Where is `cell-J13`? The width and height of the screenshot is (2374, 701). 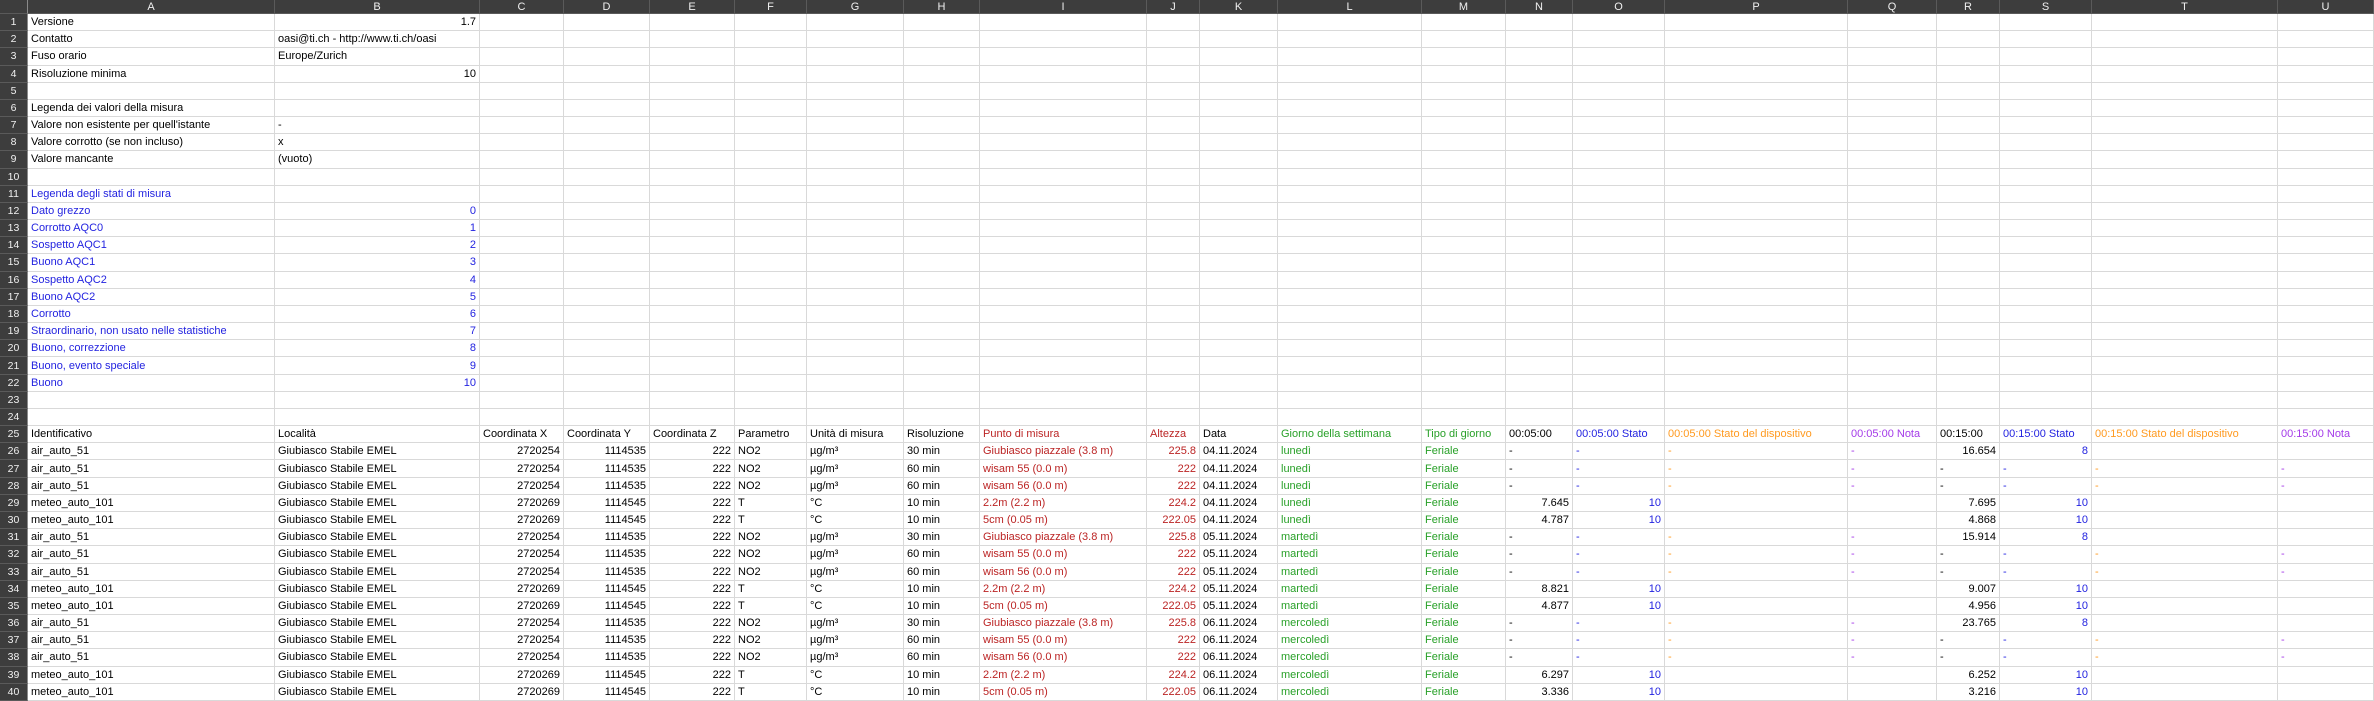 cell-J13 is located at coordinates (1173, 229).